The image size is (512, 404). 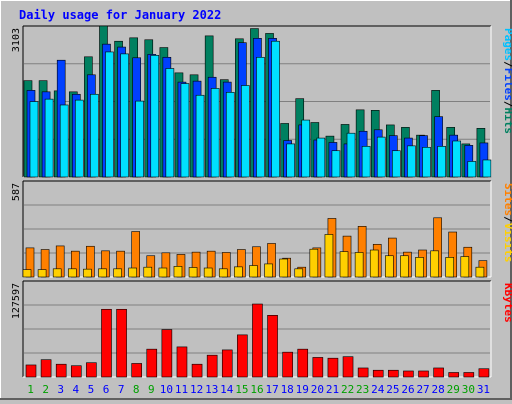 What do you see at coordinates (362, 389) in the screenshot?
I see `x-tick-label-day-23: 23` at bounding box center [362, 389].